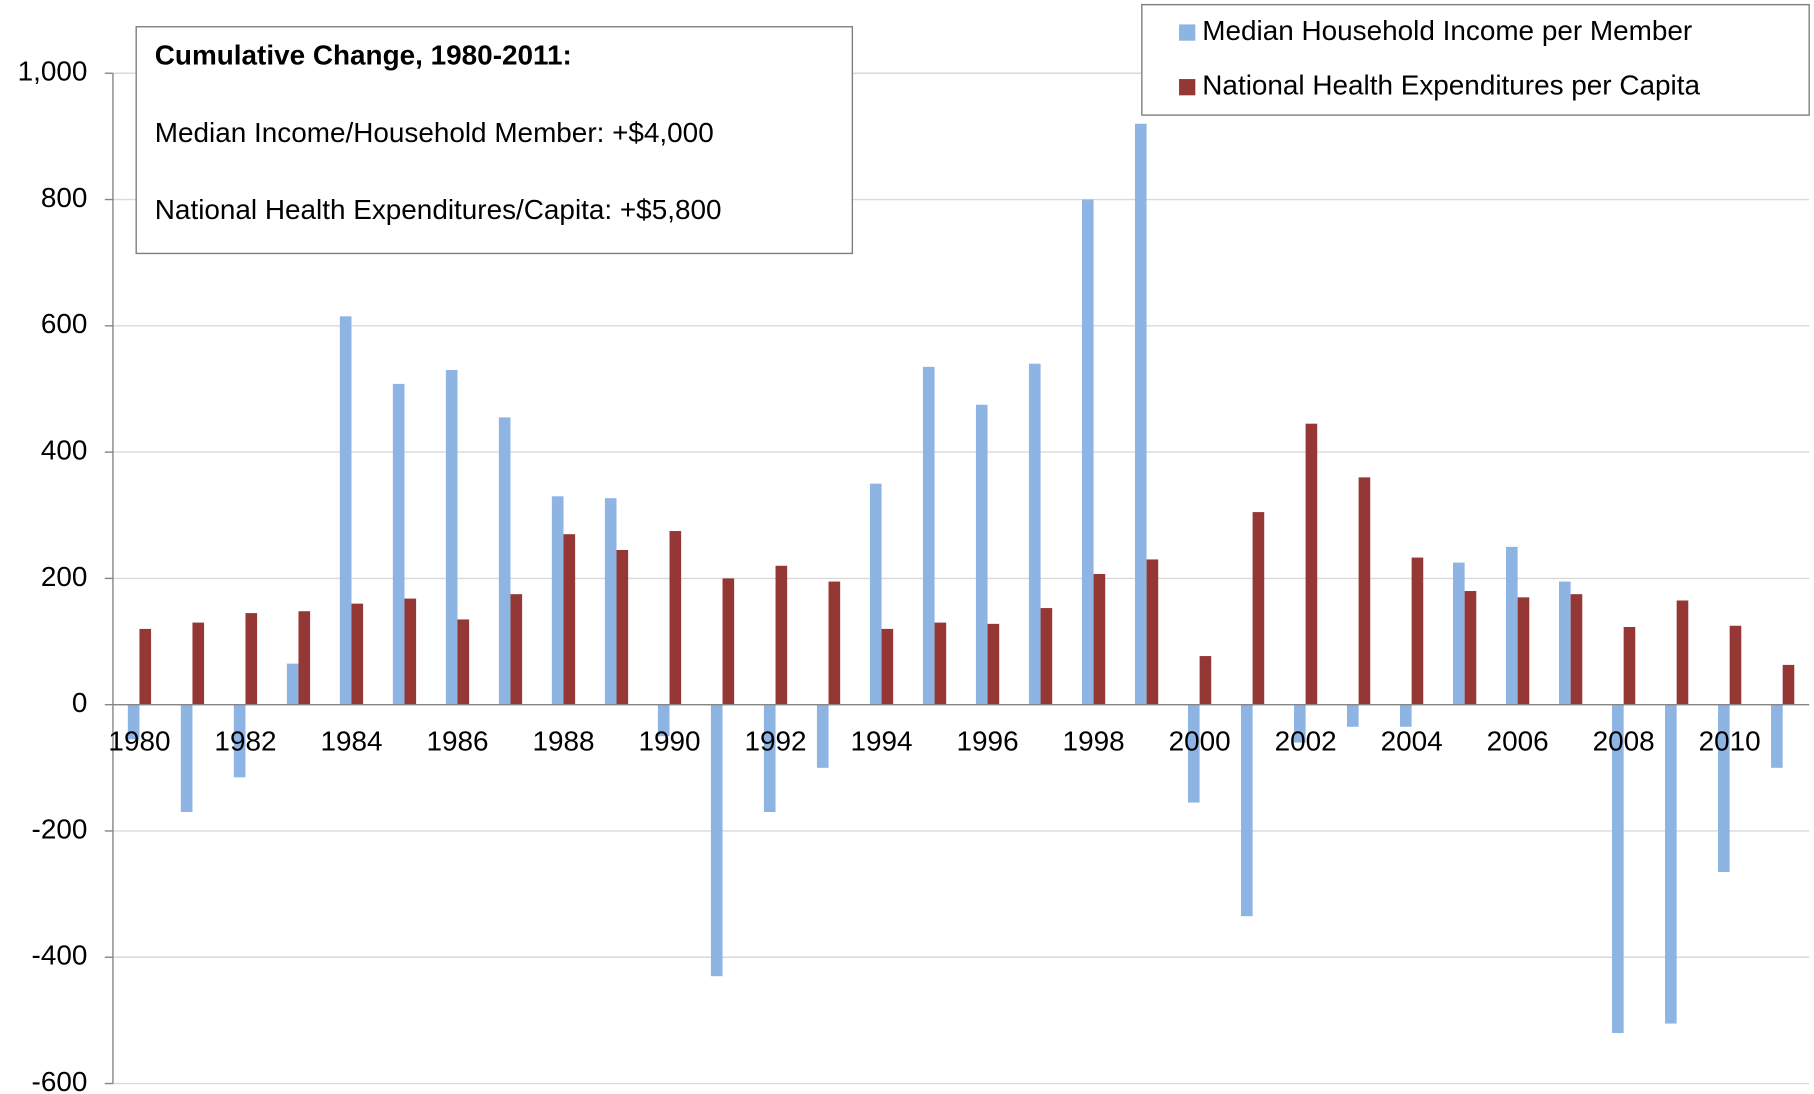 This screenshot has width=1814, height=1094. What do you see at coordinates (53, 71) in the screenshot?
I see `y-tick-label: 1,000` at bounding box center [53, 71].